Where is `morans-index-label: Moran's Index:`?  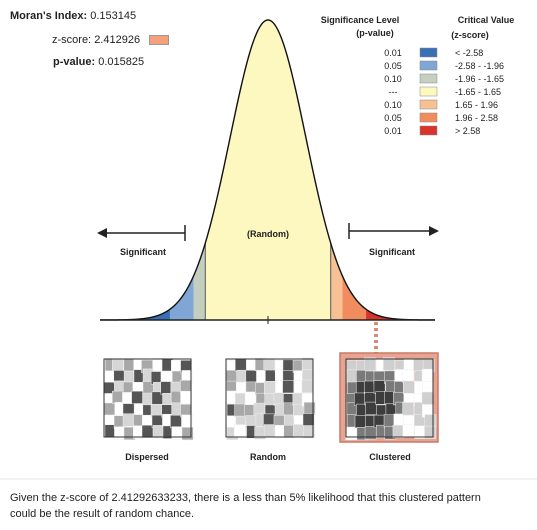 morans-index-label: Moran's Index: is located at coordinates (49, 16).